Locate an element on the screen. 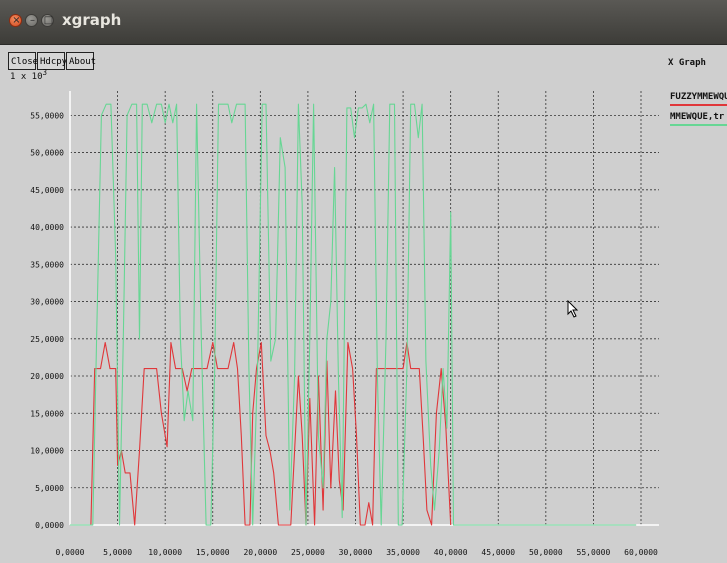 The image size is (727, 563). y-tick-label: 40,0000 is located at coordinates (47, 227).